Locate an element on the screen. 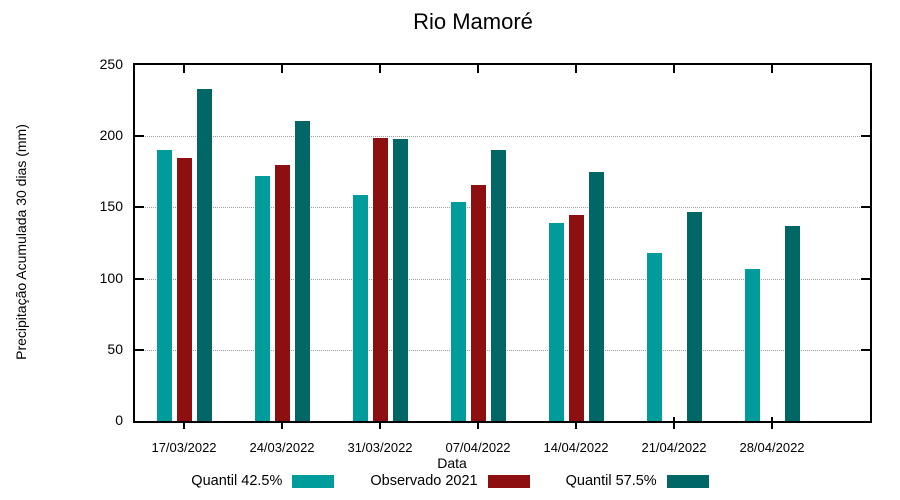 The height and width of the screenshot is (500, 900). chart-title: Rio Mamoré is located at coordinates (473, 21).